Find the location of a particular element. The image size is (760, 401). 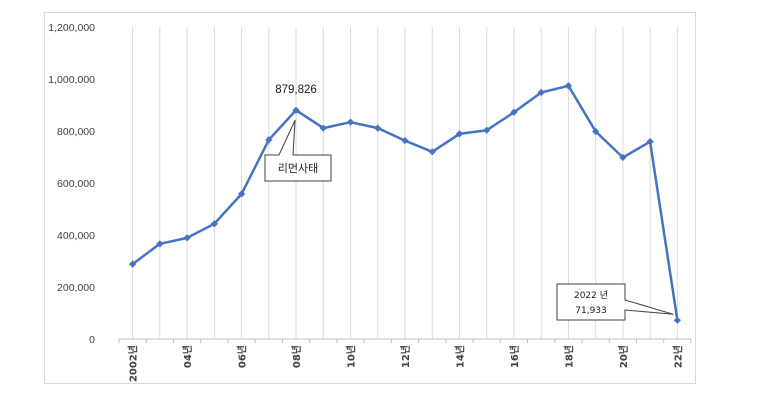

lehman-callout-label: 리먼사태 is located at coordinates (298, 168).